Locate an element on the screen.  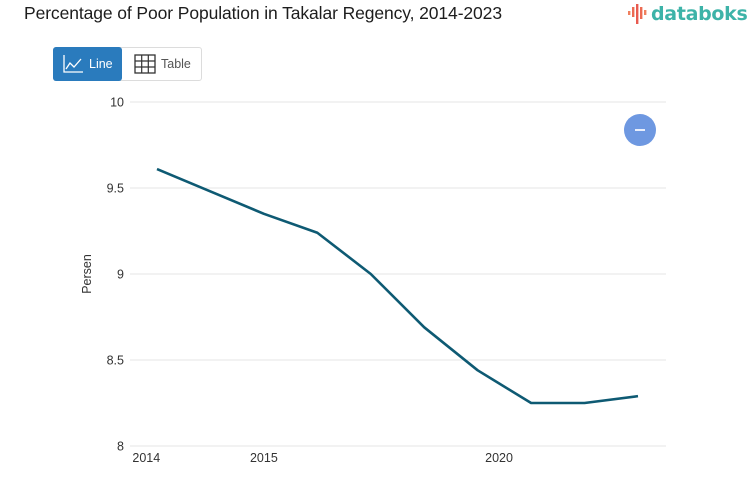
collapse-button is located at coordinates (640, 130).